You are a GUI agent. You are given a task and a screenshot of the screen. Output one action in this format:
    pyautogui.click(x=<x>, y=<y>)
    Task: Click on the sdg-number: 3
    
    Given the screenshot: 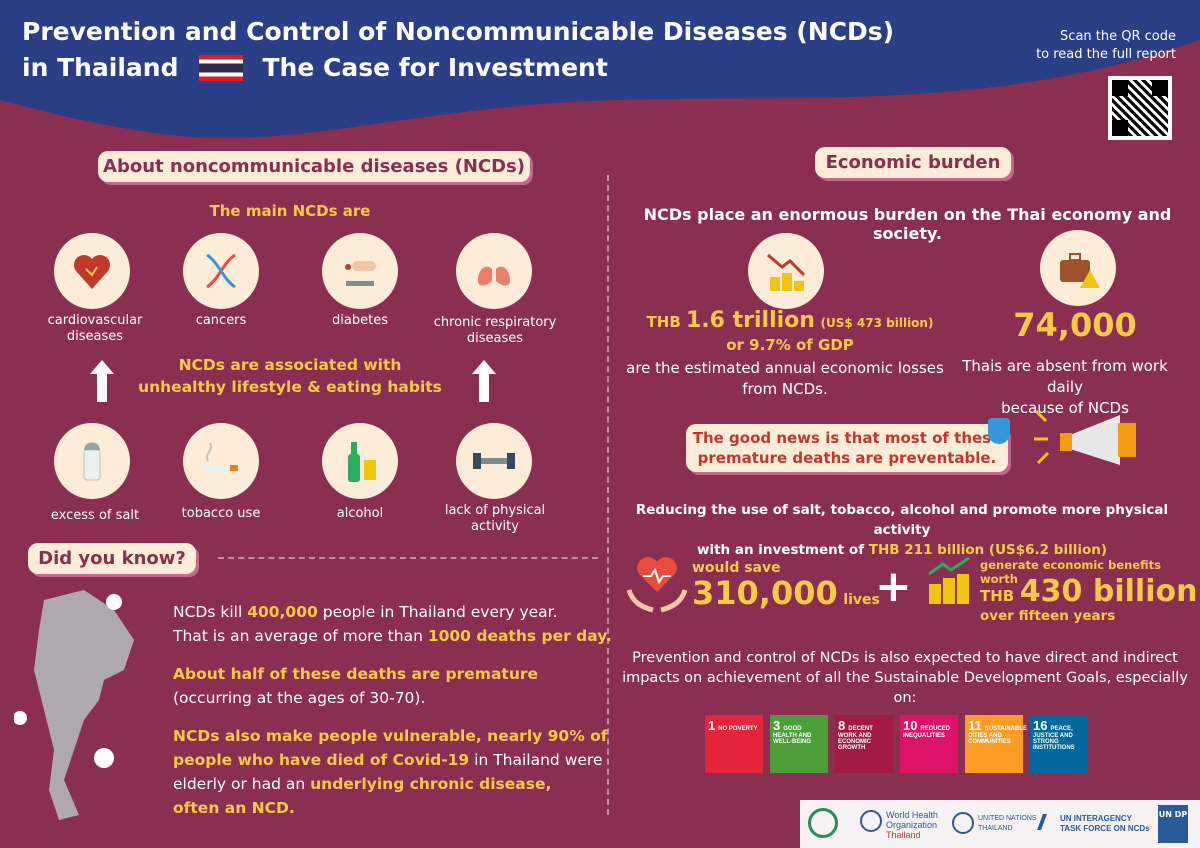 What is the action you would take?
    pyautogui.click(x=777, y=725)
    